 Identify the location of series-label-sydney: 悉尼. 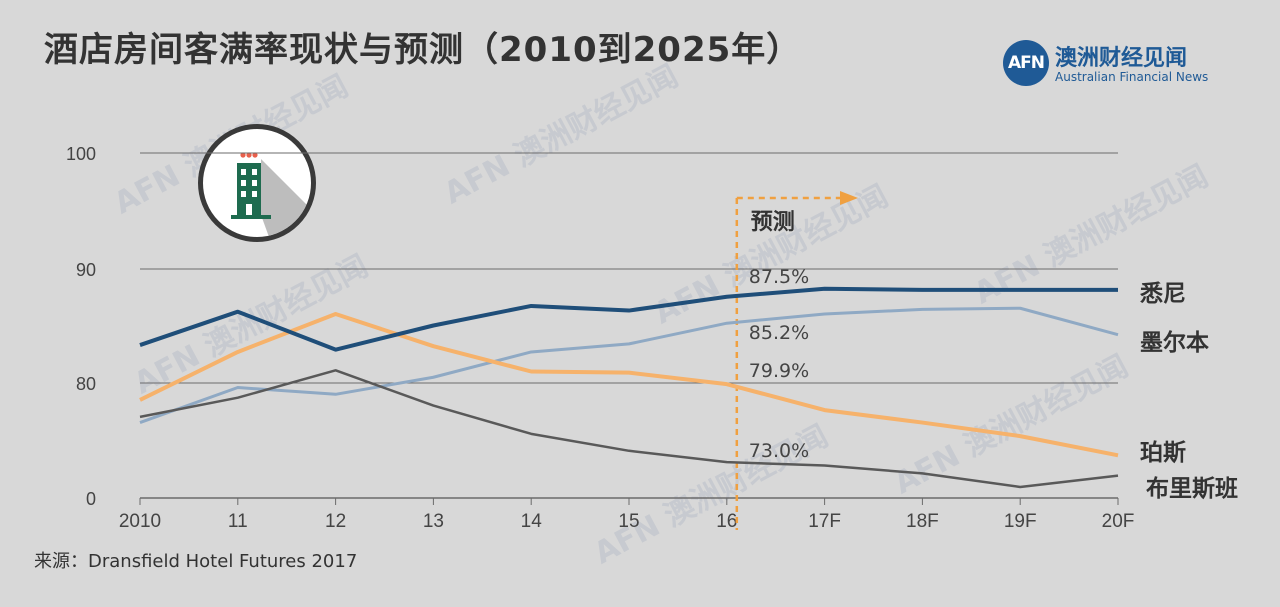
(1163, 294).